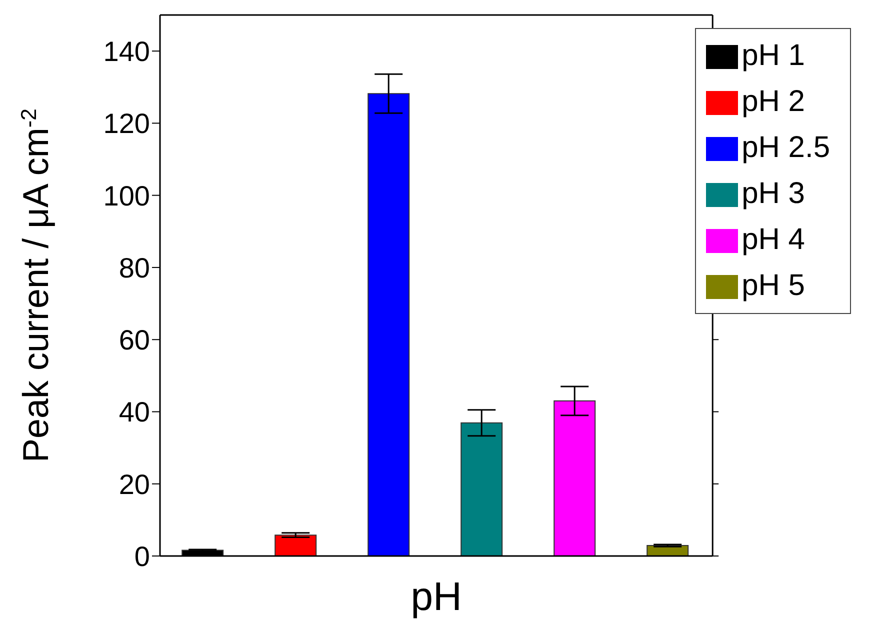 The height and width of the screenshot is (632, 889). What do you see at coordinates (786, 147) in the screenshot?
I see `legend-label: pH 2.5` at bounding box center [786, 147].